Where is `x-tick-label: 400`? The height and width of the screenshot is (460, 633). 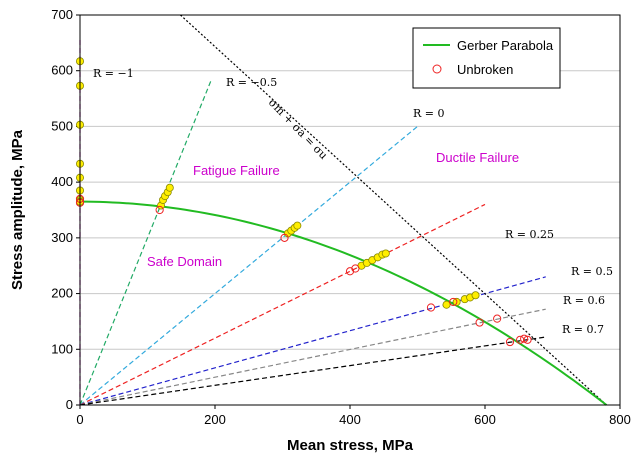 x-tick-label: 400 is located at coordinates (350, 419).